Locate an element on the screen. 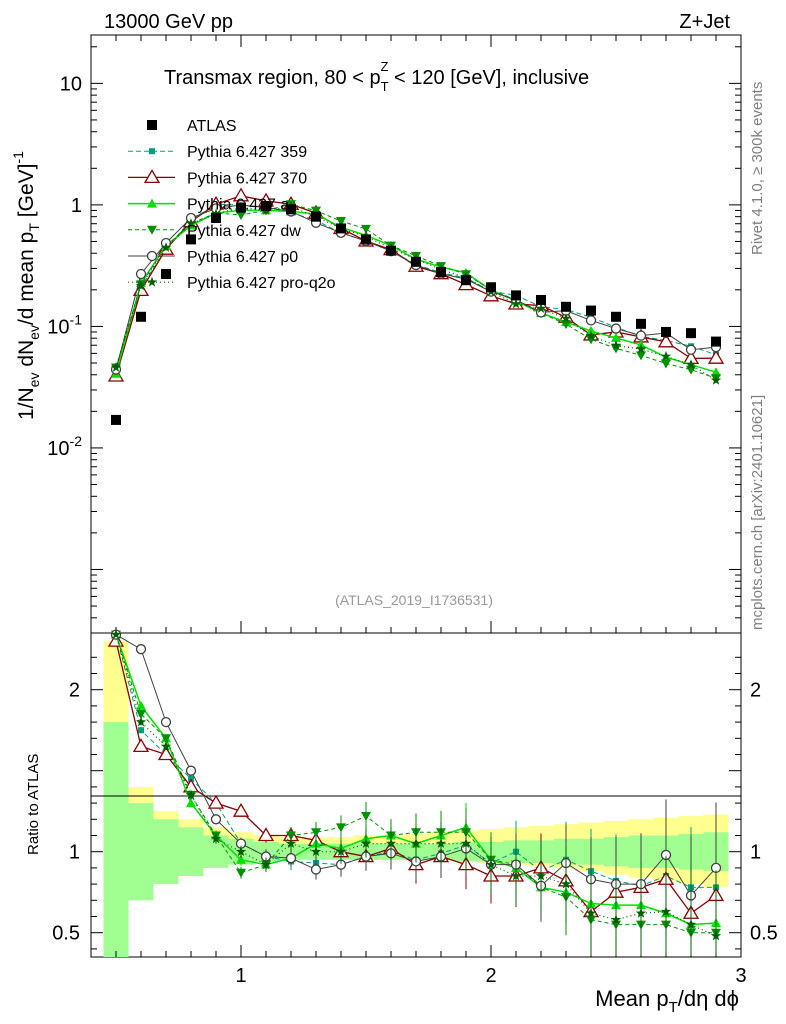 This screenshot has height=1024, width=786. legend-marker-pdw is located at coordinates (152, 230).